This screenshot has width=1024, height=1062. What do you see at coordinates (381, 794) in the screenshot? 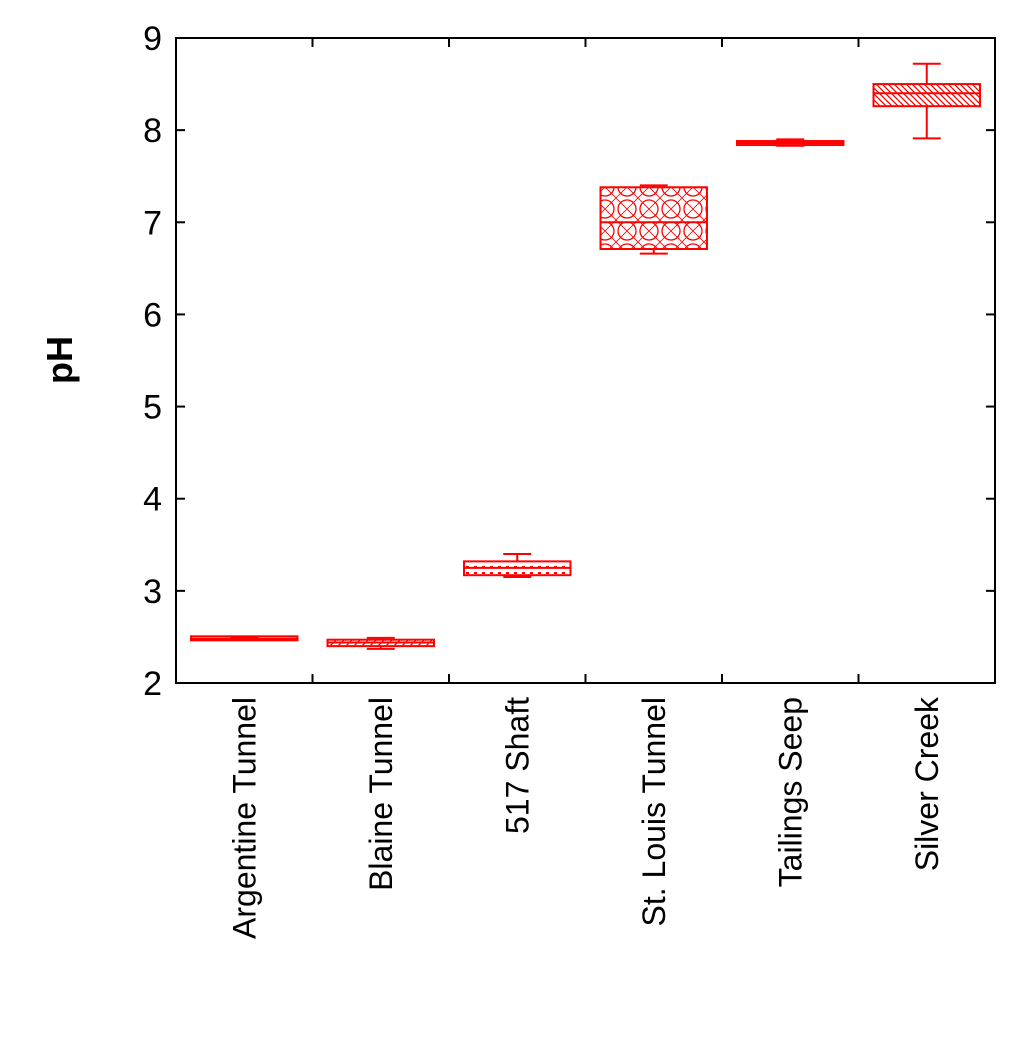
I see `x-category-label: Blaine Tunnel` at bounding box center [381, 794].